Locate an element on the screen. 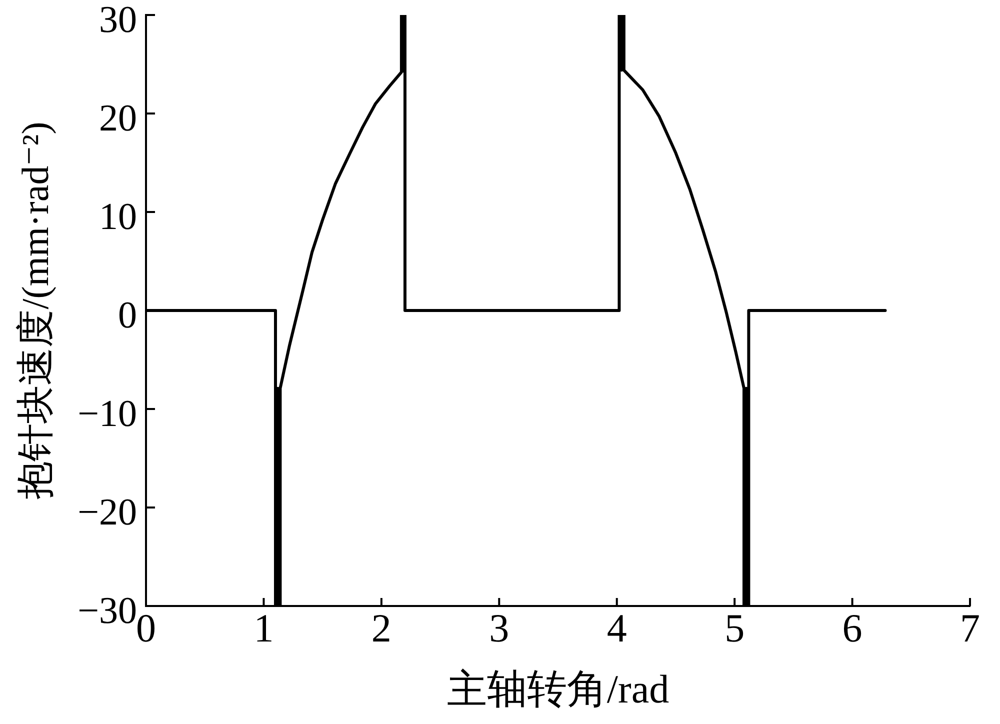 The height and width of the screenshot is (724, 1000). x-tick-label: 7 is located at coordinates (970, 628).